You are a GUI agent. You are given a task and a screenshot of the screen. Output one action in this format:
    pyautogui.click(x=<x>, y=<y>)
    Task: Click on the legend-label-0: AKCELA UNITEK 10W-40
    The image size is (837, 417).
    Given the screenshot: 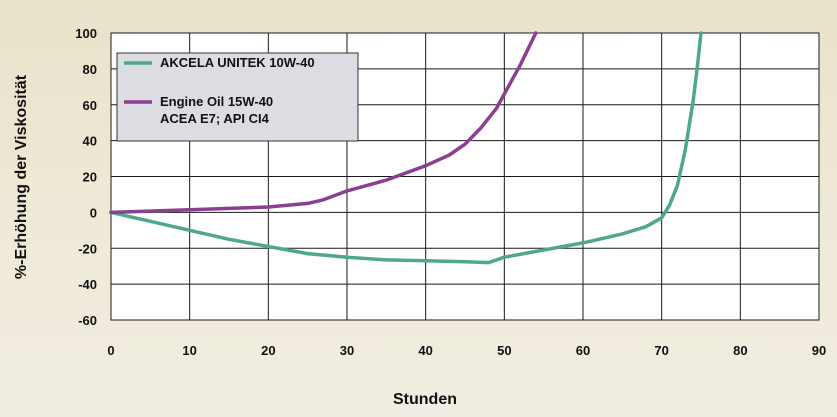 What is the action you would take?
    pyautogui.click(x=237, y=62)
    